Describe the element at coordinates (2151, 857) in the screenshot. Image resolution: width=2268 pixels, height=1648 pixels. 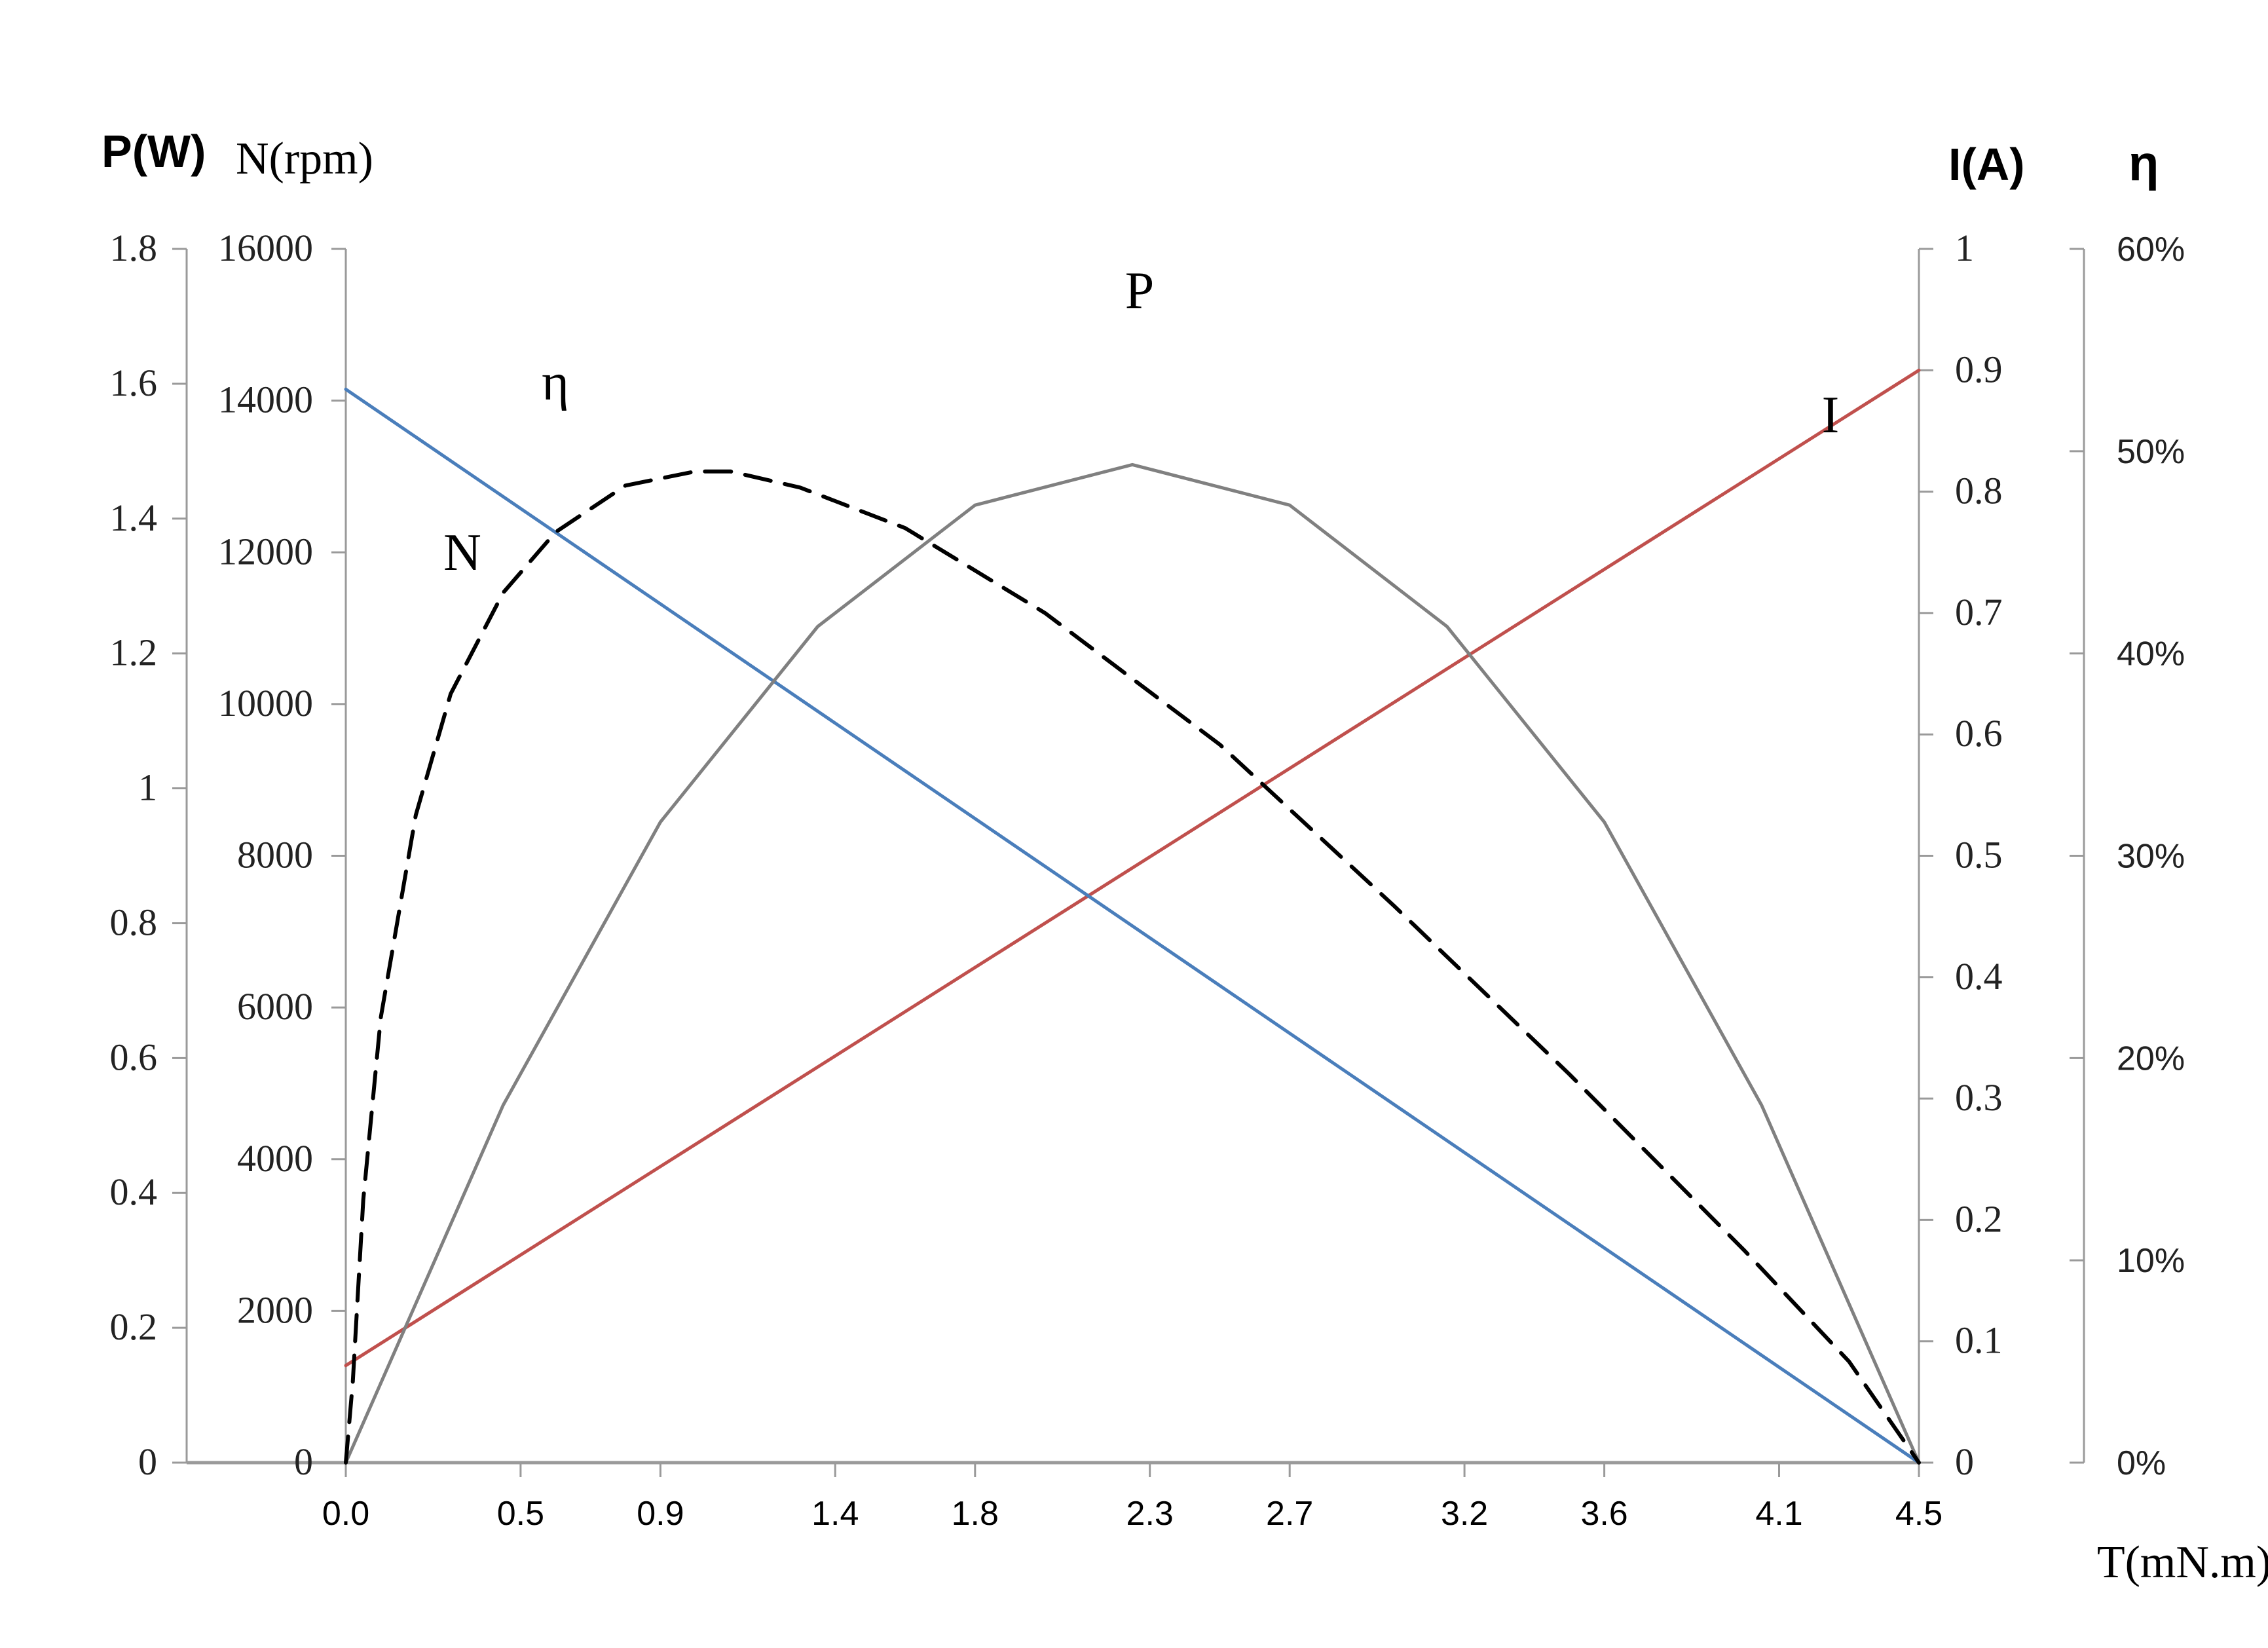
I see `eta-tick-label: 30%` at that location.